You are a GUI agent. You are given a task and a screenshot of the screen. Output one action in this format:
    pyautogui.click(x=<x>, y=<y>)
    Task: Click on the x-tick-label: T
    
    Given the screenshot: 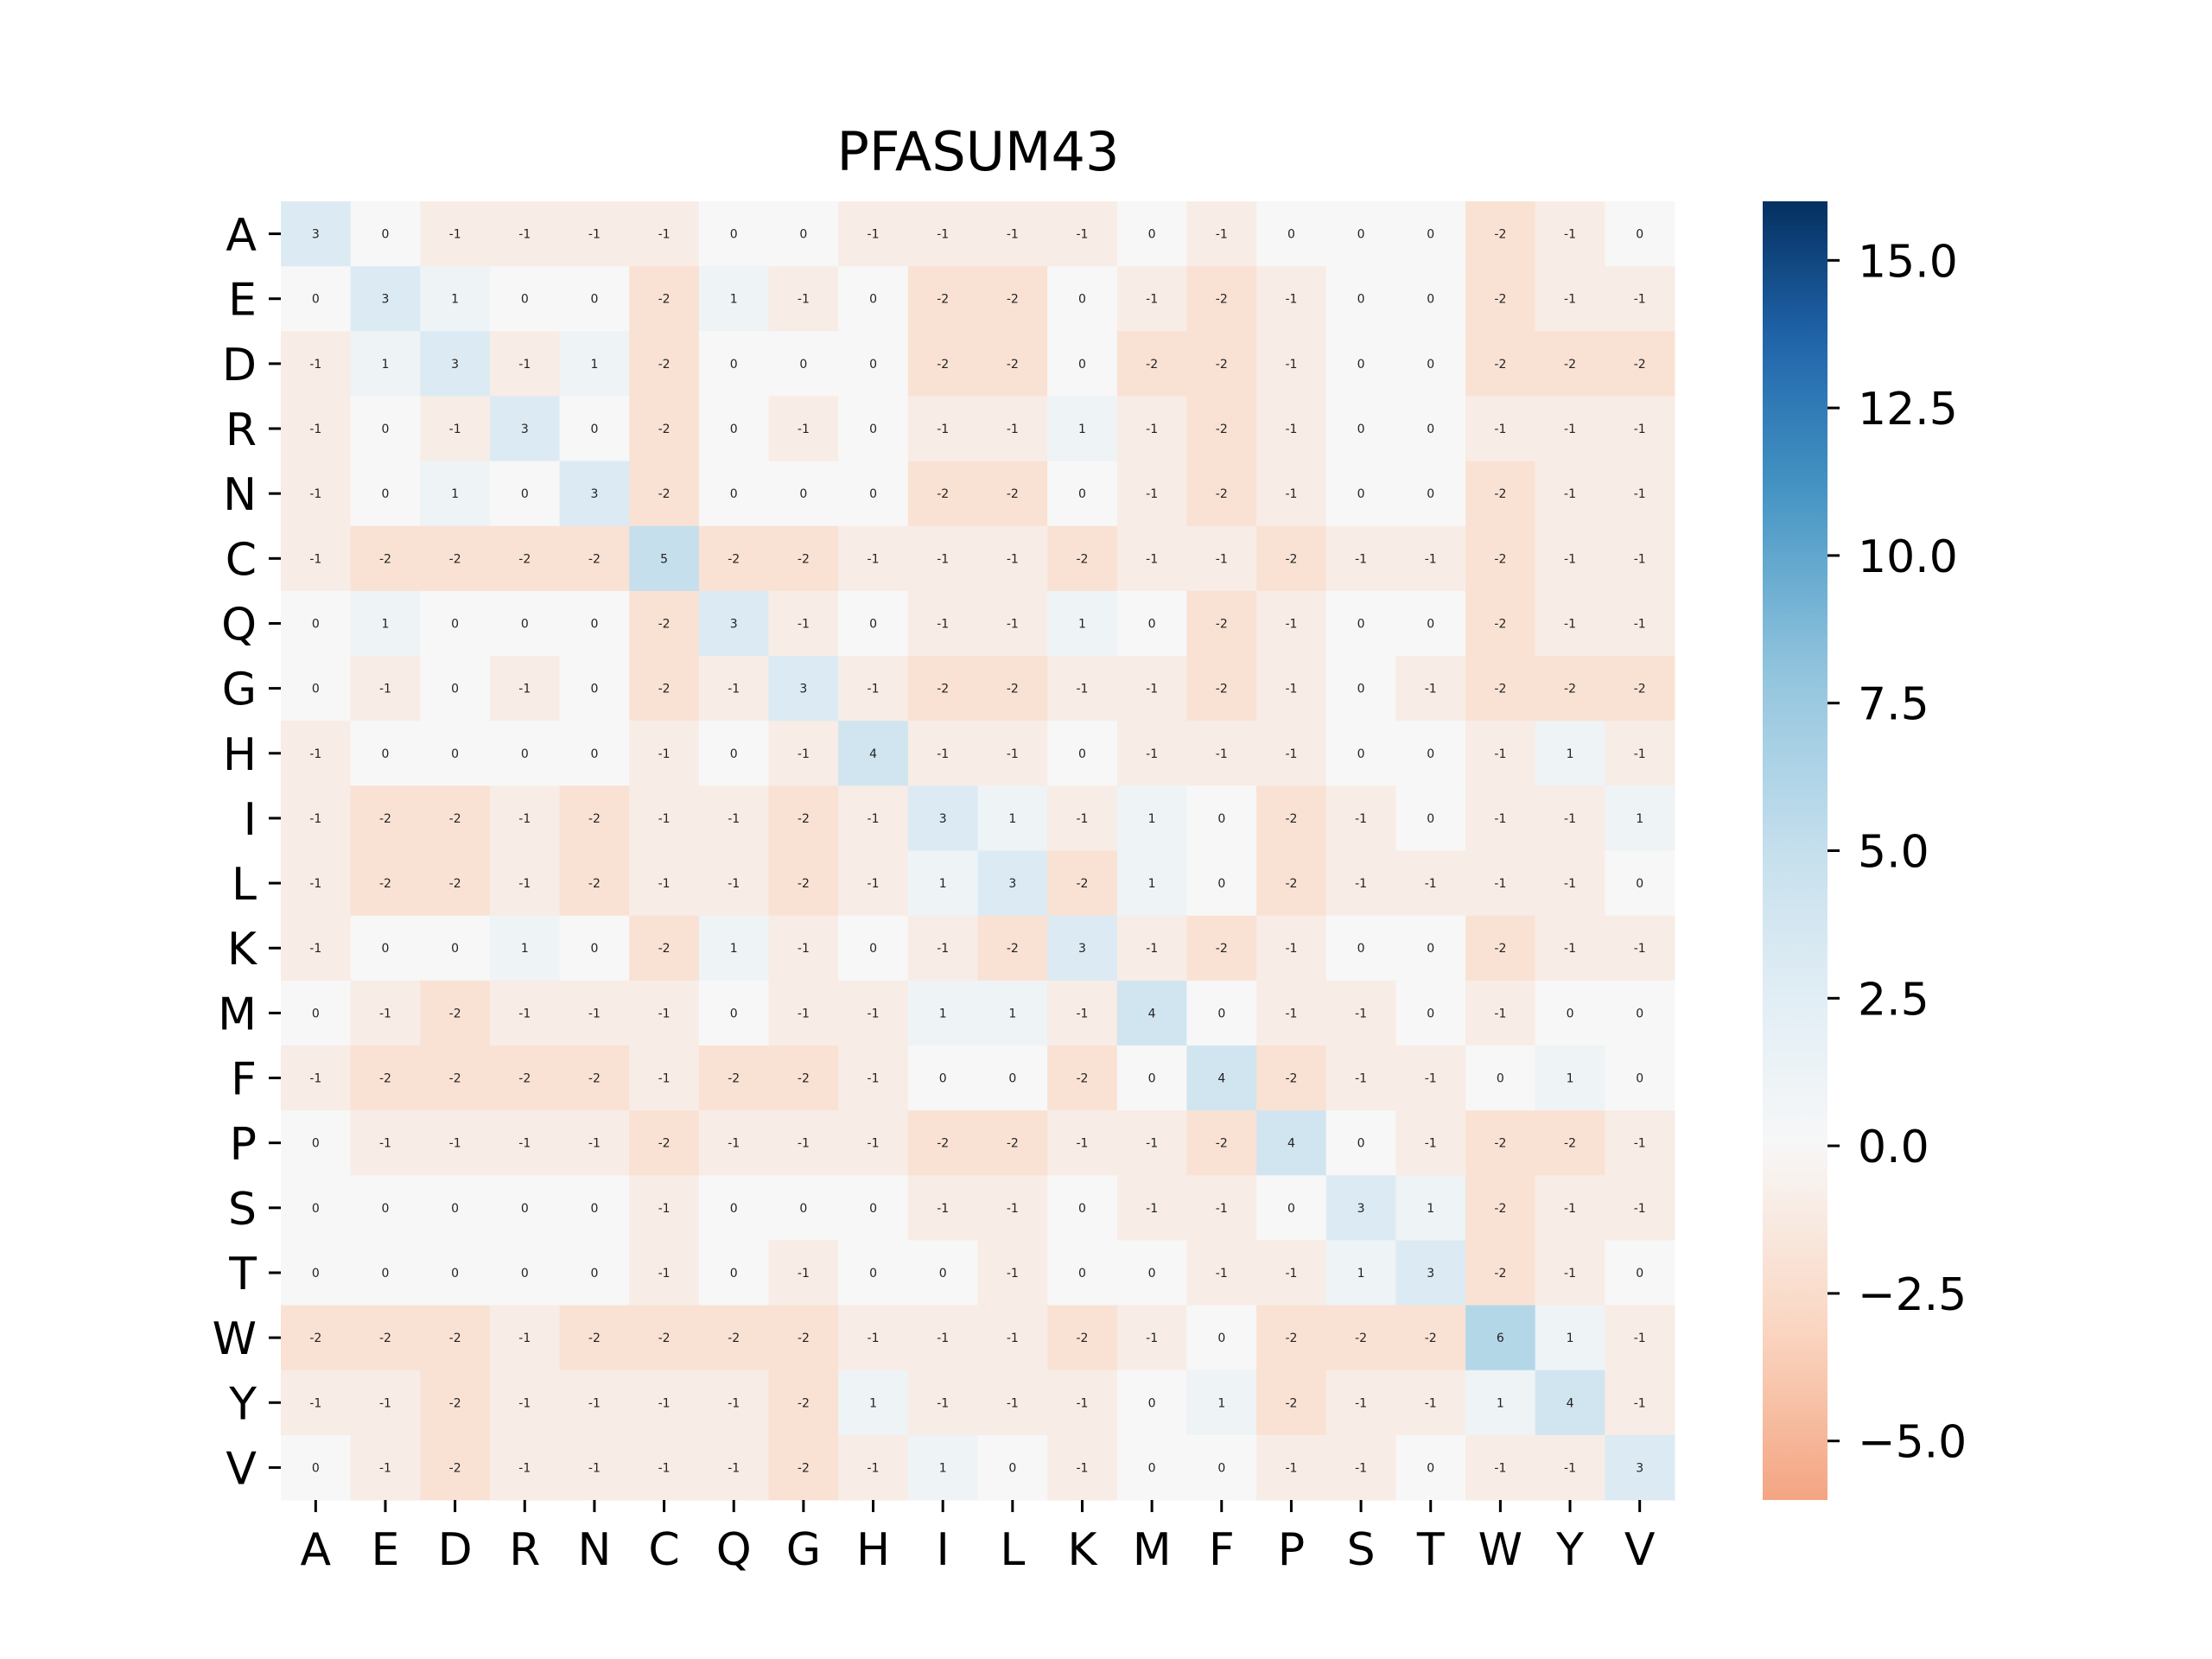 What is the action you would take?
    pyautogui.click(x=1430, y=1550)
    